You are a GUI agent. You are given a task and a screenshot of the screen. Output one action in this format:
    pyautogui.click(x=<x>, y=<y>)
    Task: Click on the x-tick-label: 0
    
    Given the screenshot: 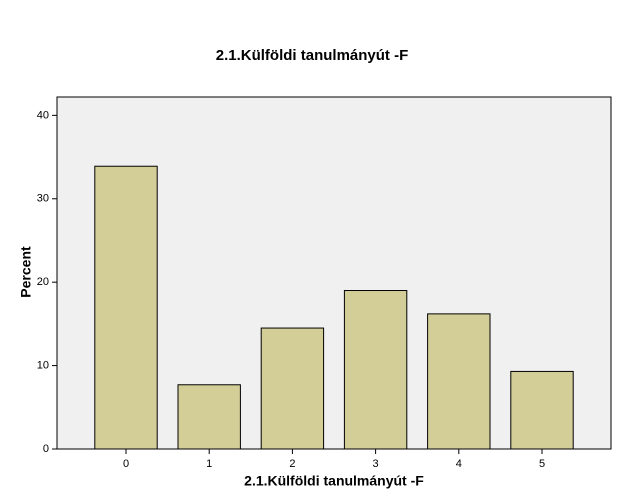 What is the action you would take?
    pyautogui.click(x=126, y=464)
    